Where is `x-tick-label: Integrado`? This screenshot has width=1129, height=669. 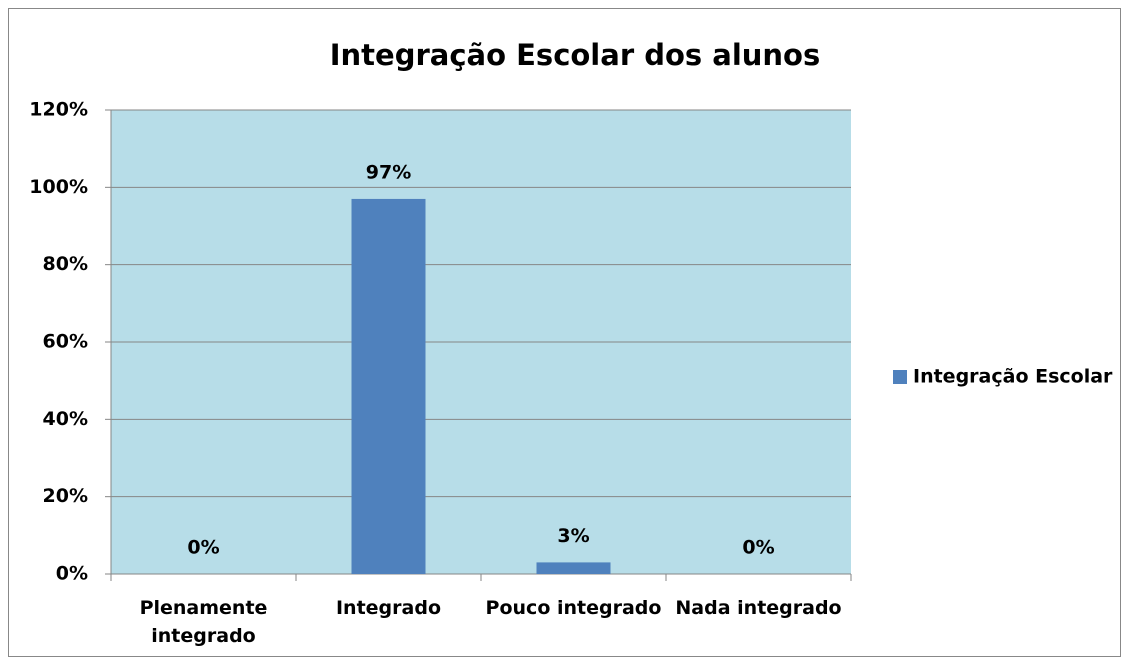 x-tick-label: Integrado is located at coordinates (388, 608).